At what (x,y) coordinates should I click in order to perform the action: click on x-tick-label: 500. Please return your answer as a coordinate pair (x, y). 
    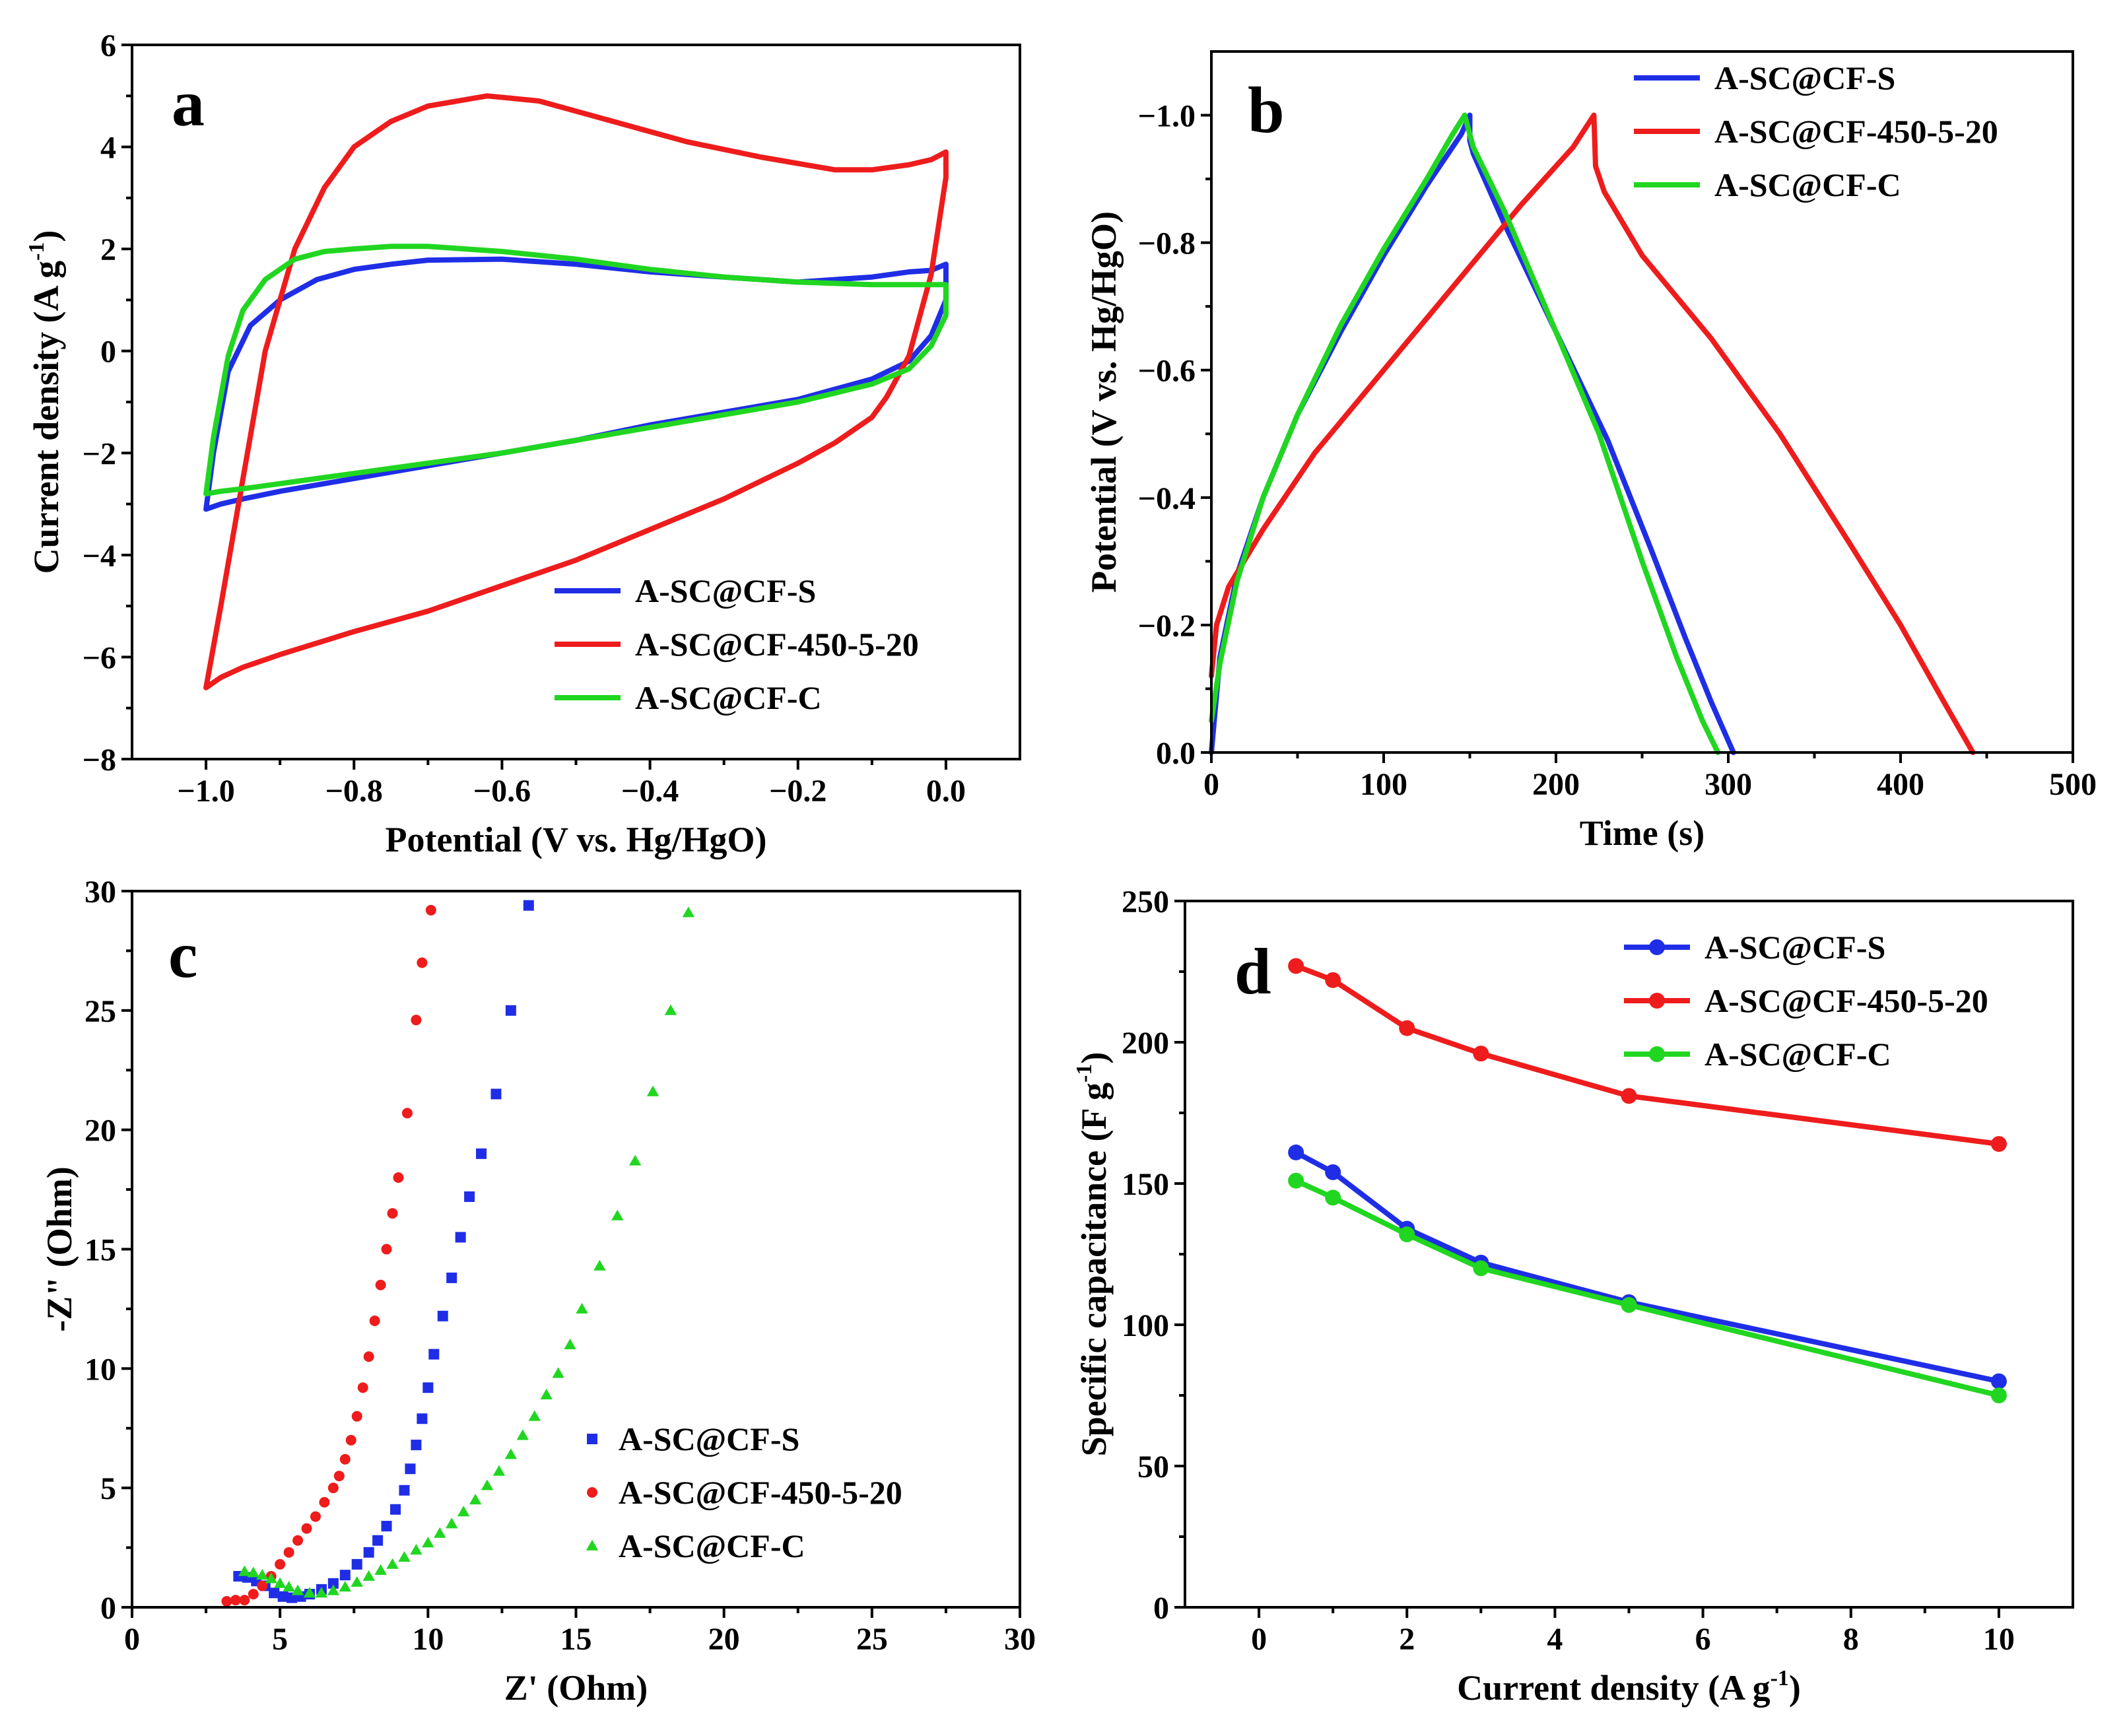
    Looking at the image, I should click on (2073, 785).